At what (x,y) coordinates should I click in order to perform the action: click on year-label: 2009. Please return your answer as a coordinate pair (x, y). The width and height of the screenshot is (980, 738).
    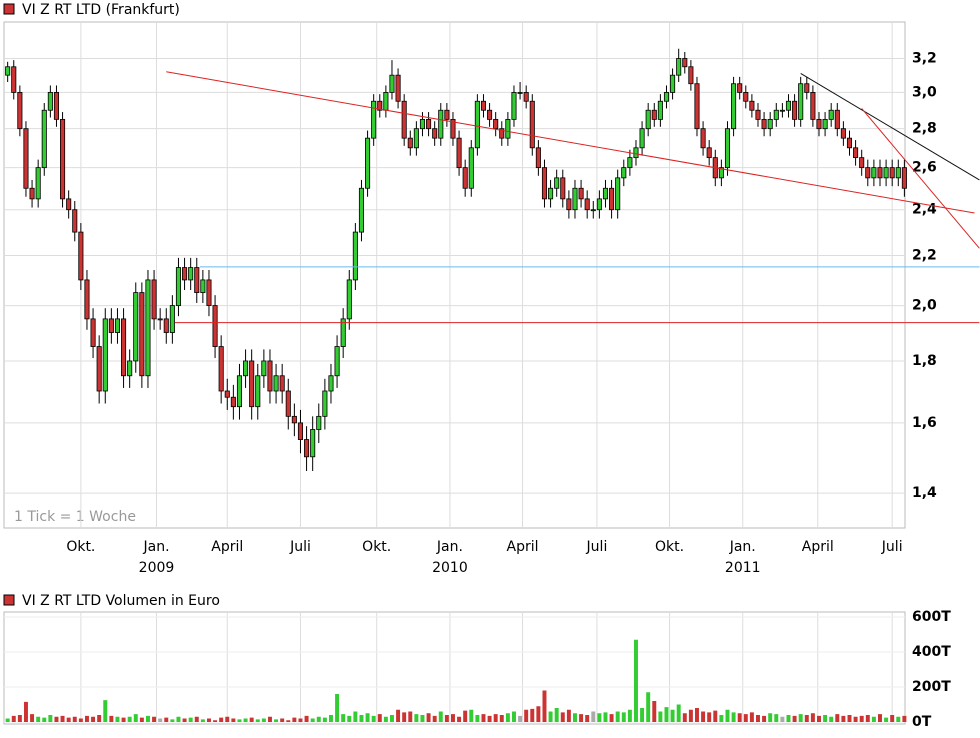
    Looking at the image, I should click on (157, 568).